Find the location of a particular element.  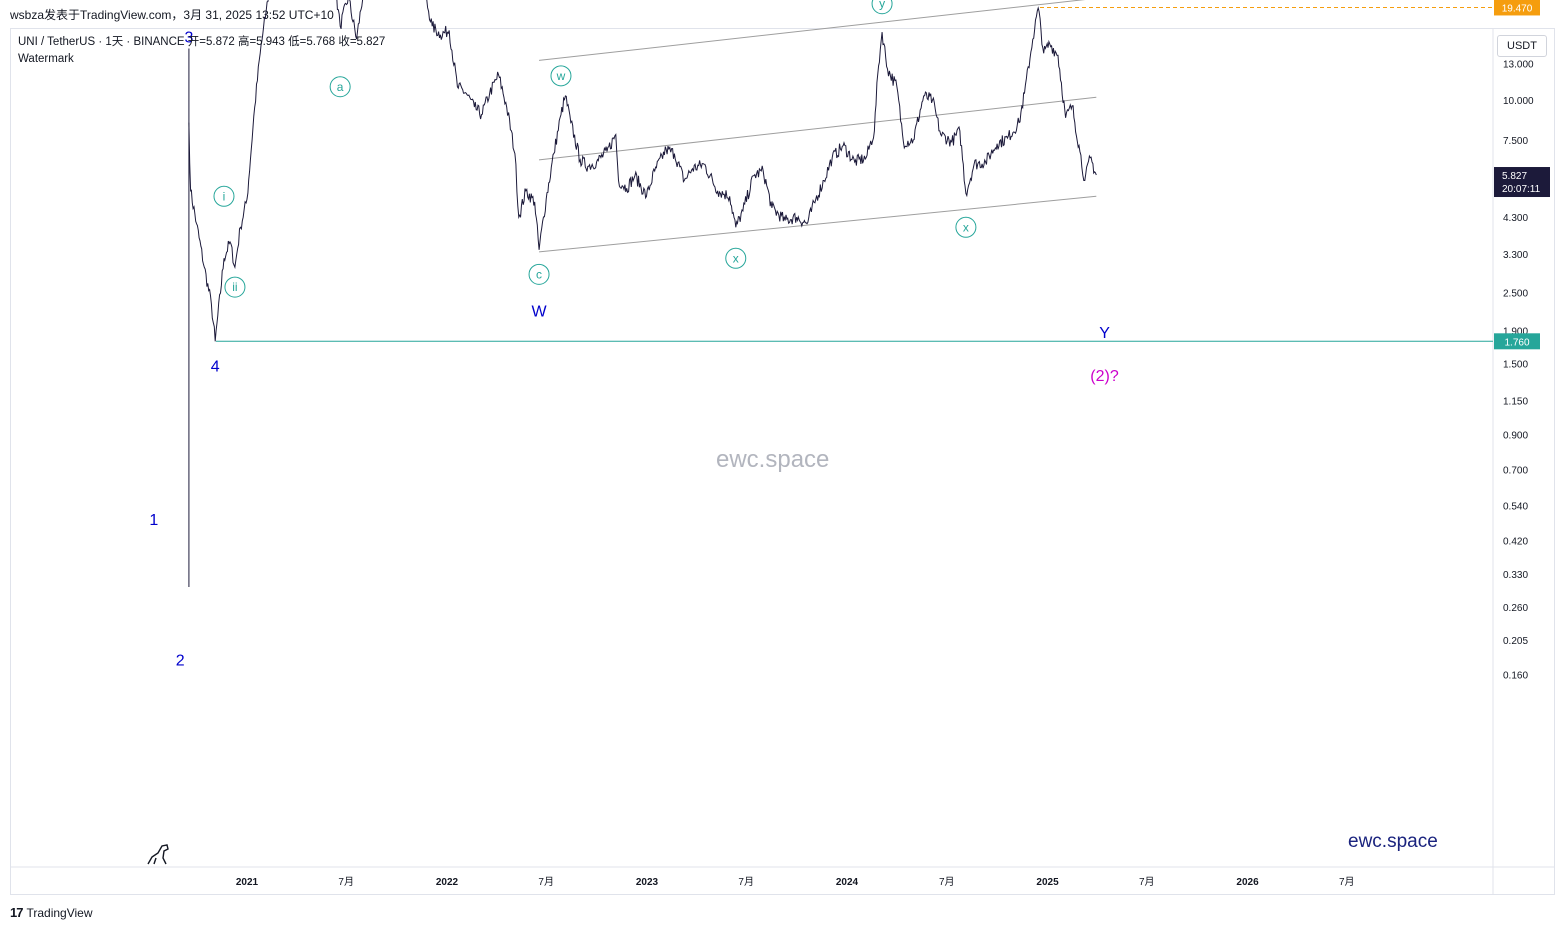

wave-label-1: 1 is located at coordinates (153, 520).